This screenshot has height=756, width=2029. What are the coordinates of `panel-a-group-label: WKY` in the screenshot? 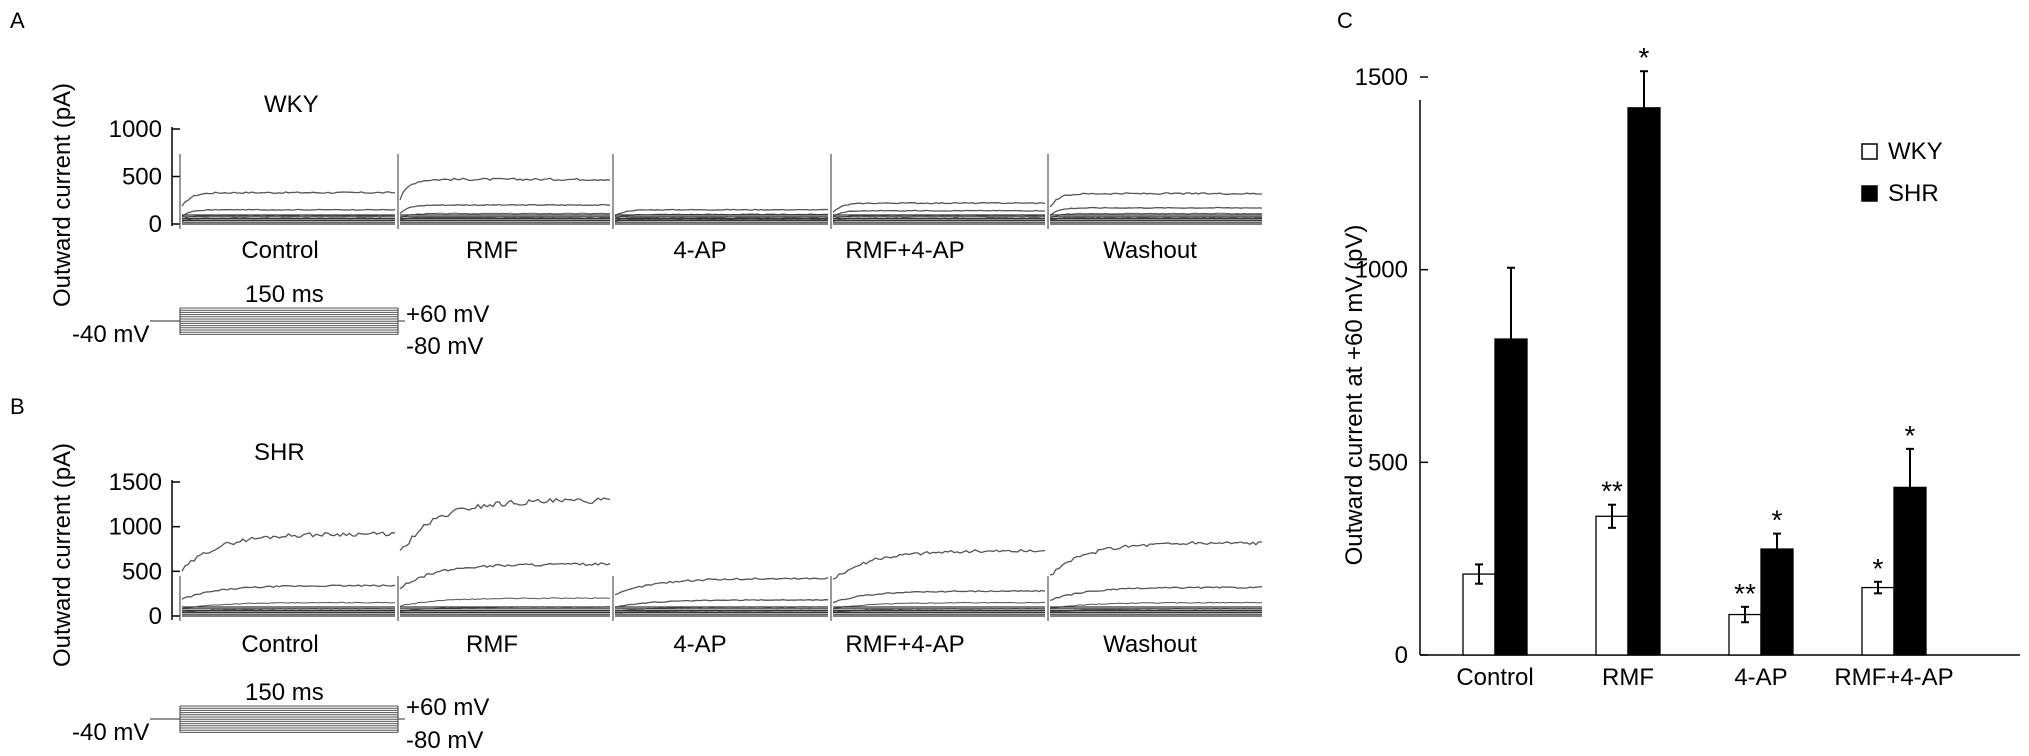 It's located at (291, 104).